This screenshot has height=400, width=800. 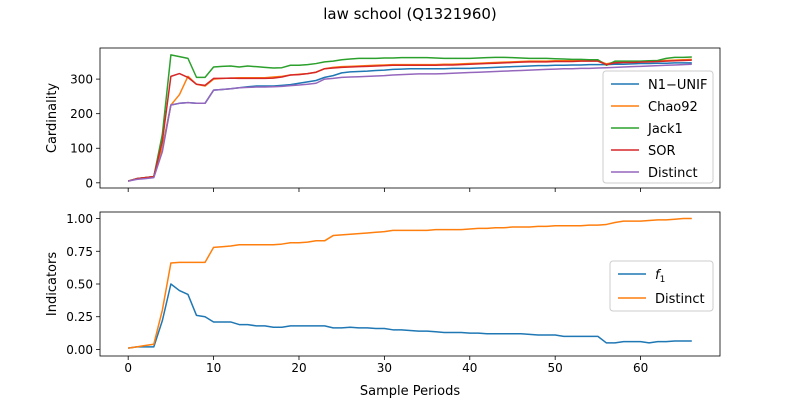 I want to click on y-tick-label: 1.00, so click(x=79, y=219).